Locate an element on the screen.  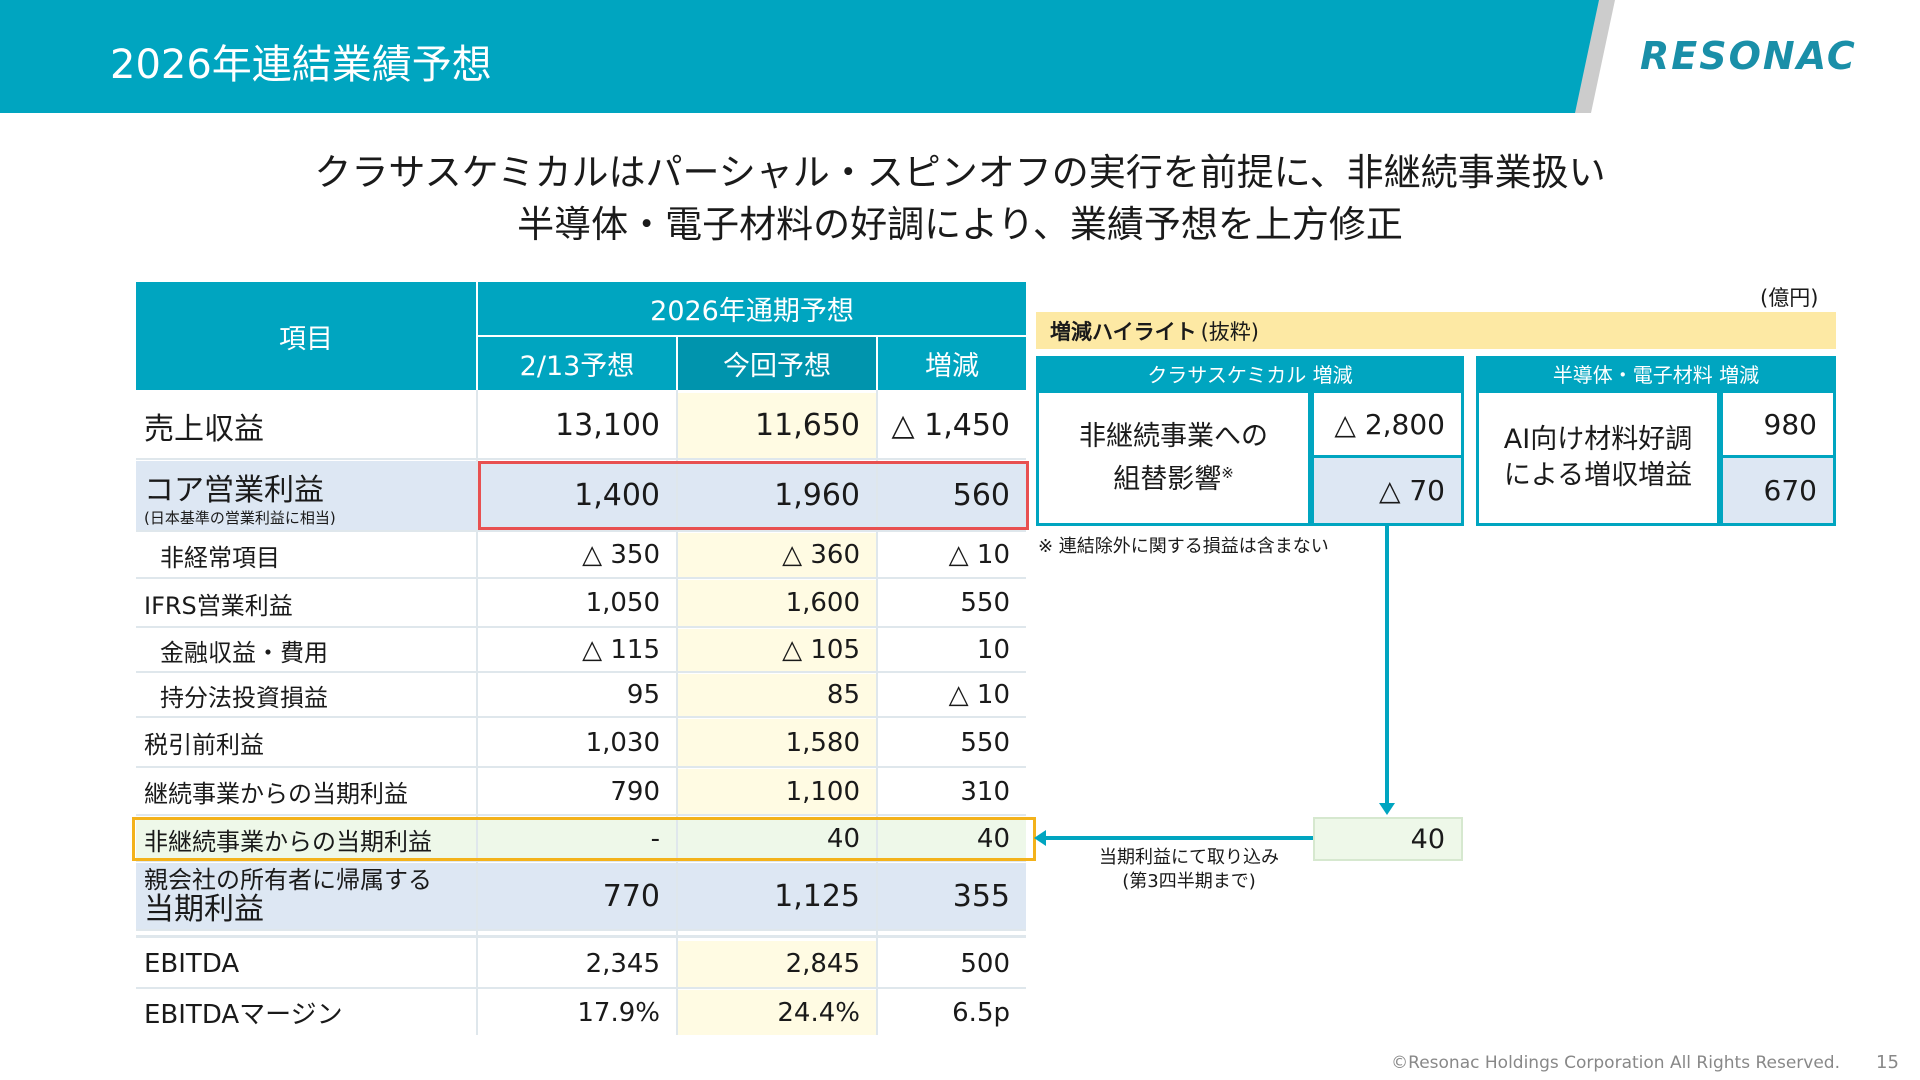
row-label: IFRS営業利益 is located at coordinates (218, 605).